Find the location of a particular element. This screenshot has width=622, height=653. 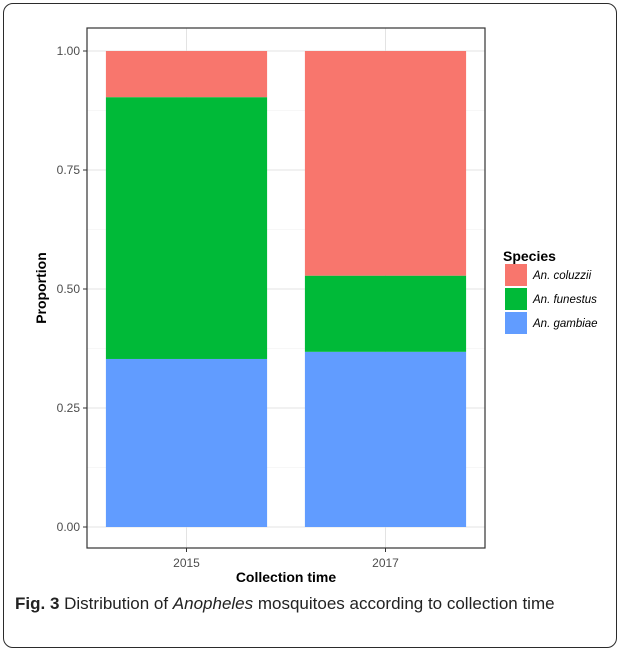

y-tick-label: 0.50 is located at coordinates (69, 289).